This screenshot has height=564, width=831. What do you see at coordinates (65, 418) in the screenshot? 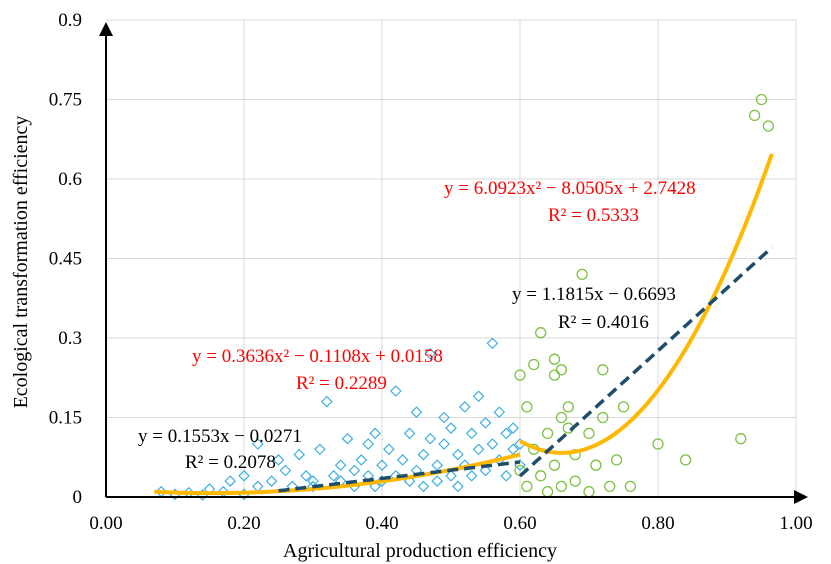
I see `y-tick-label: 0.15` at bounding box center [65, 418].